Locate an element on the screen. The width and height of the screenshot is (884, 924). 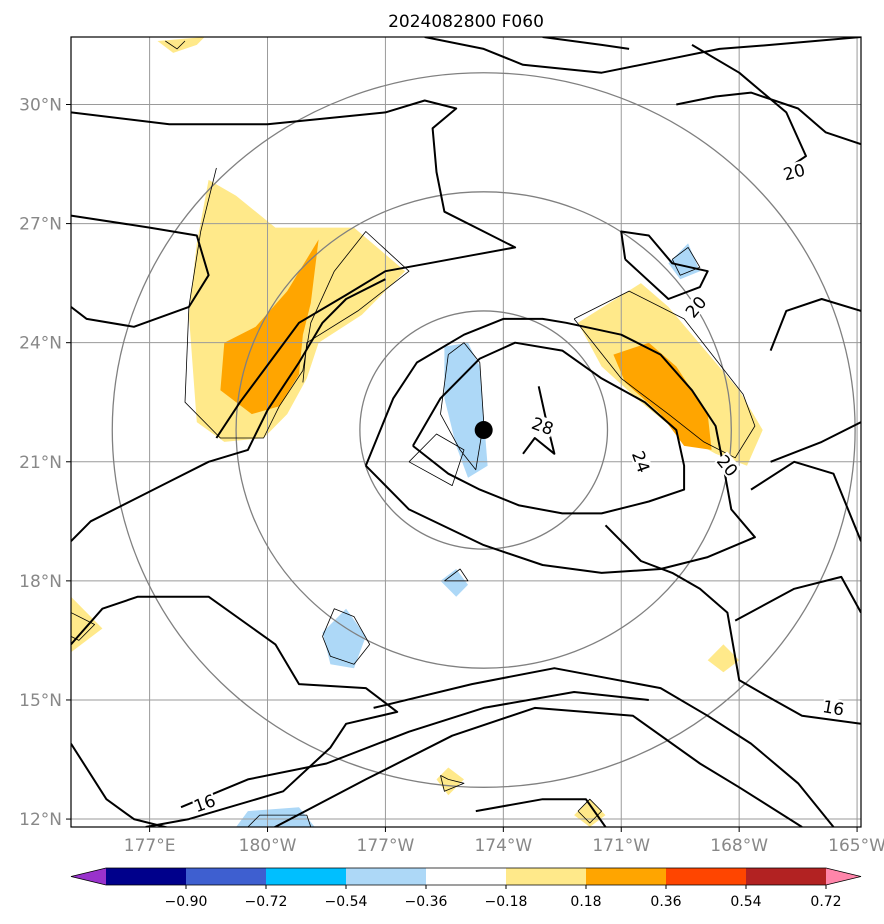
colorbar-tick-label: 0.54 is located at coordinates (745, 902).